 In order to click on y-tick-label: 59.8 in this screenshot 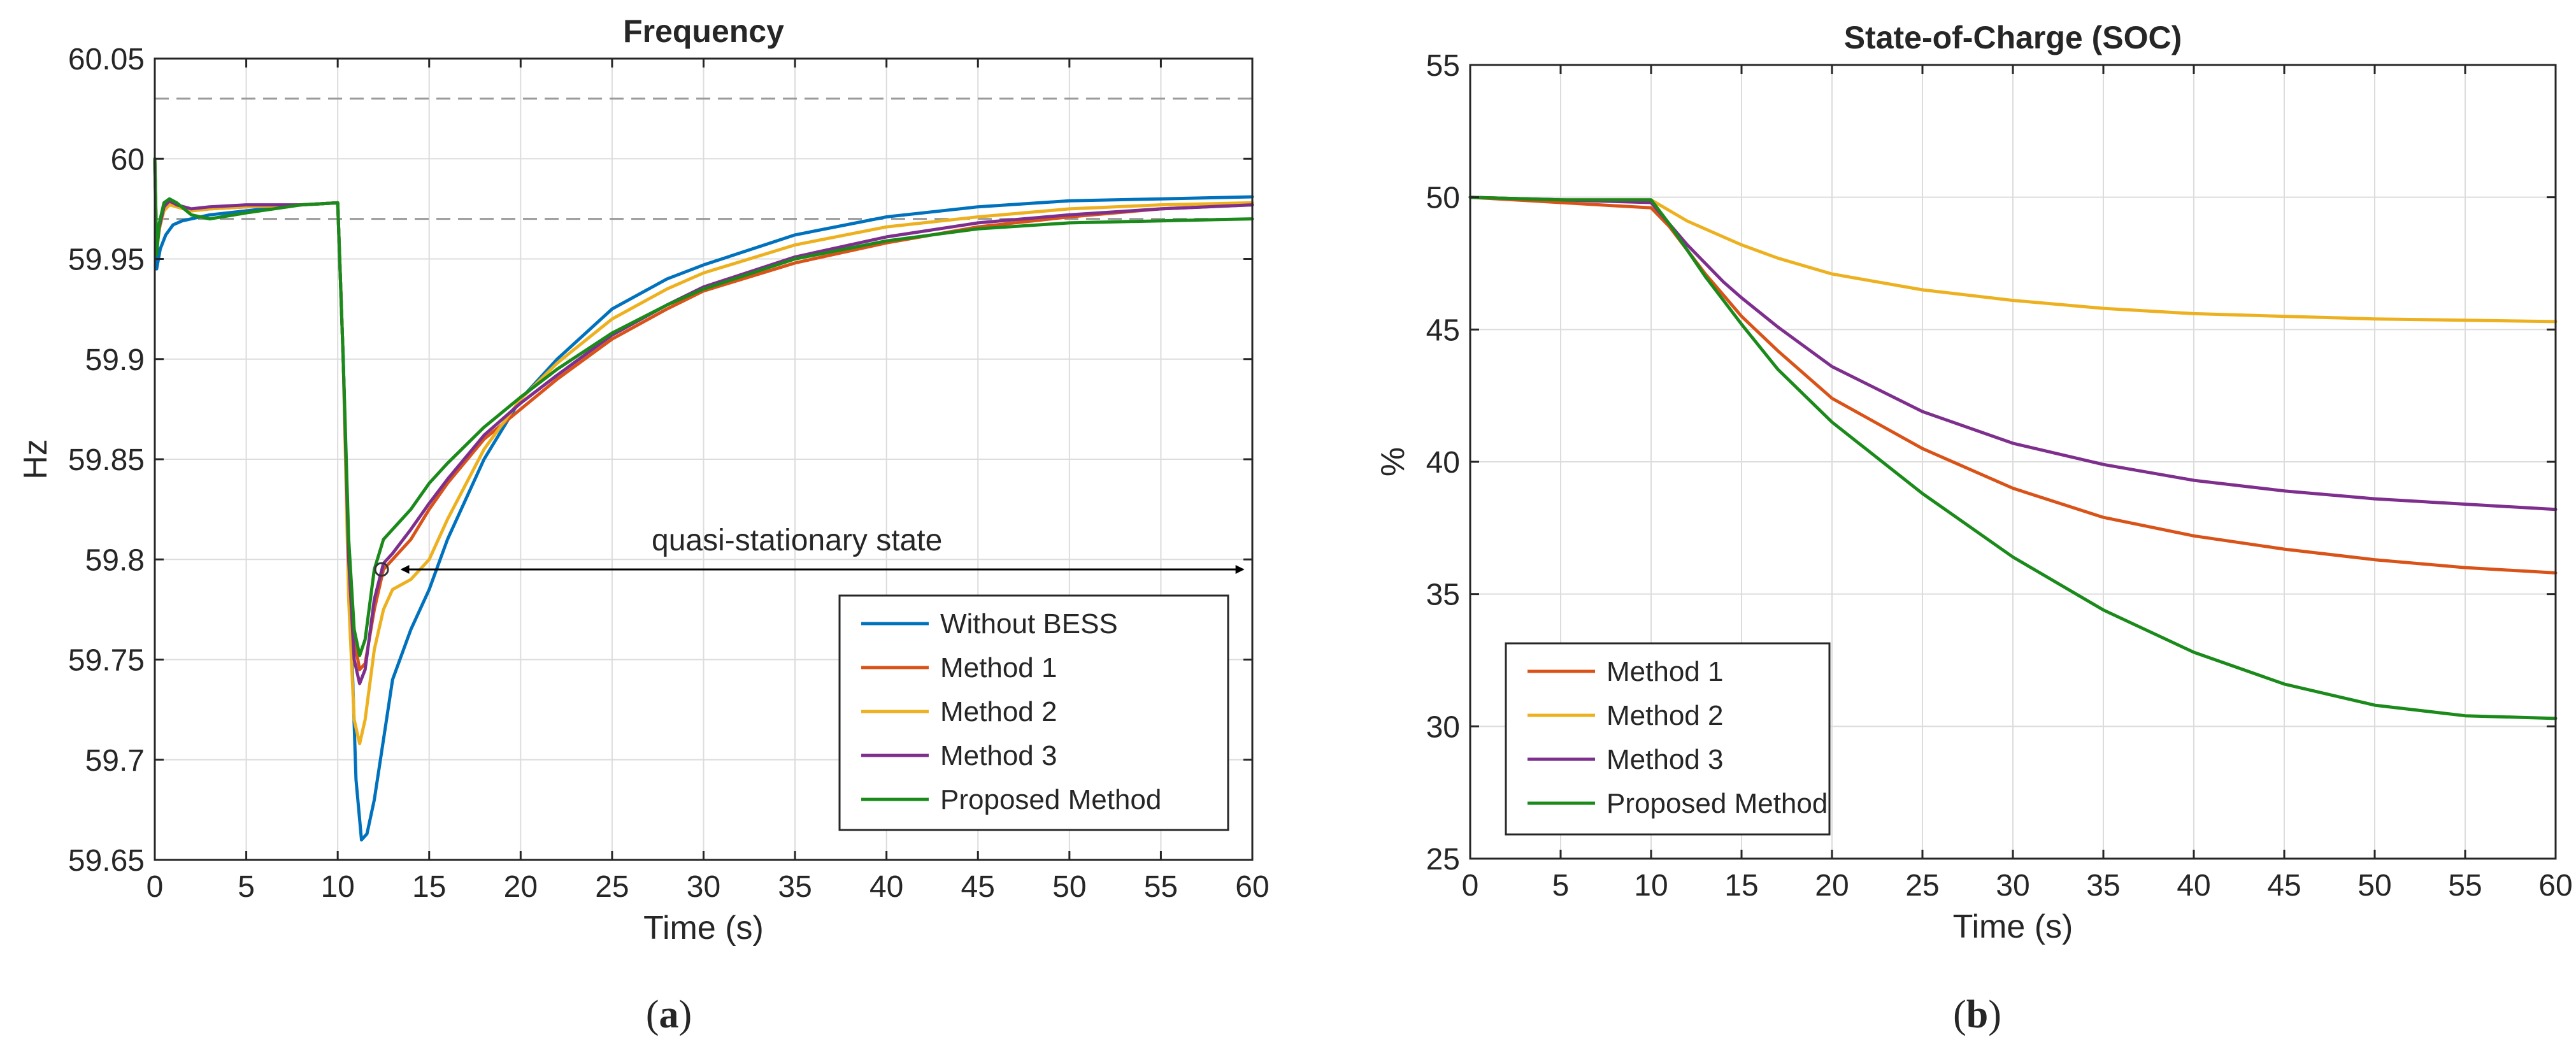, I will do `click(115, 560)`.